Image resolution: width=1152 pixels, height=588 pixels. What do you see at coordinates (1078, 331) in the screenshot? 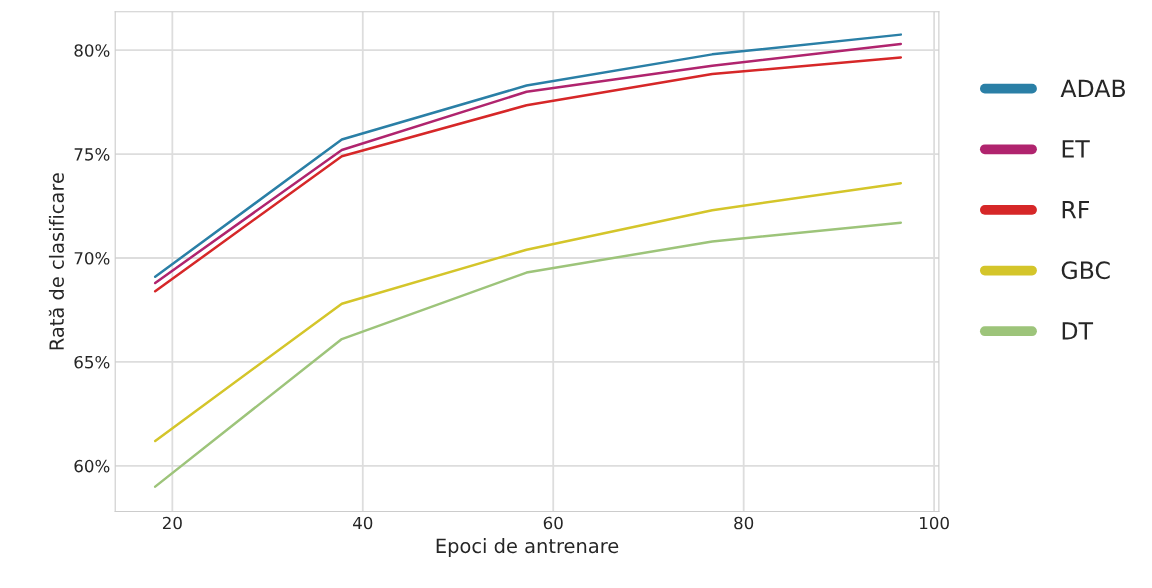
I see `legend-label: DT` at bounding box center [1078, 331].